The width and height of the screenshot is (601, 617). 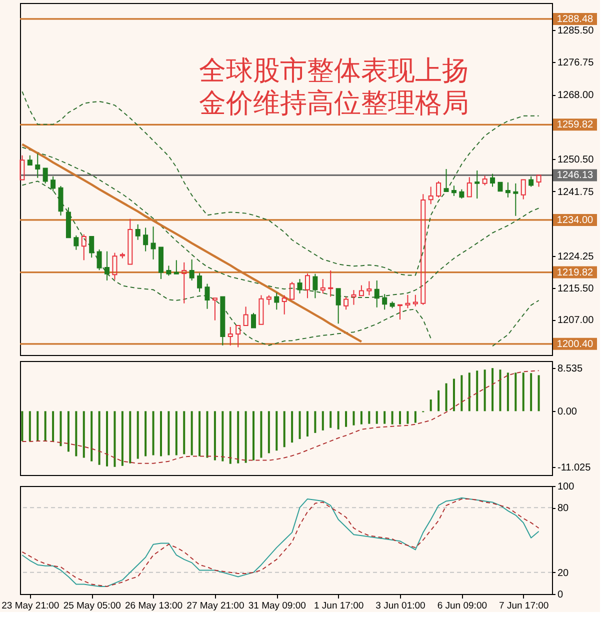 I want to click on line-series, so click(x=281, y=417).